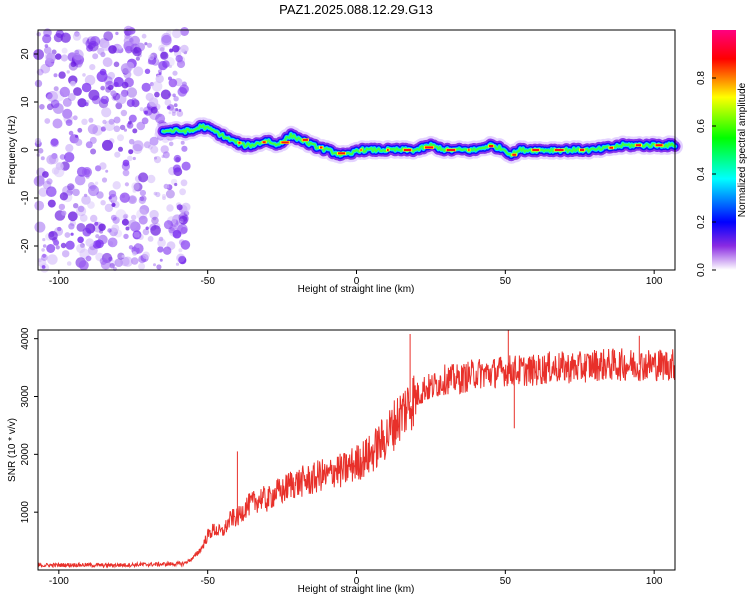 Image resolution: width=750 pixels, height=600 pixels. I want to click on spectrogram-trace, so click(419, 140).